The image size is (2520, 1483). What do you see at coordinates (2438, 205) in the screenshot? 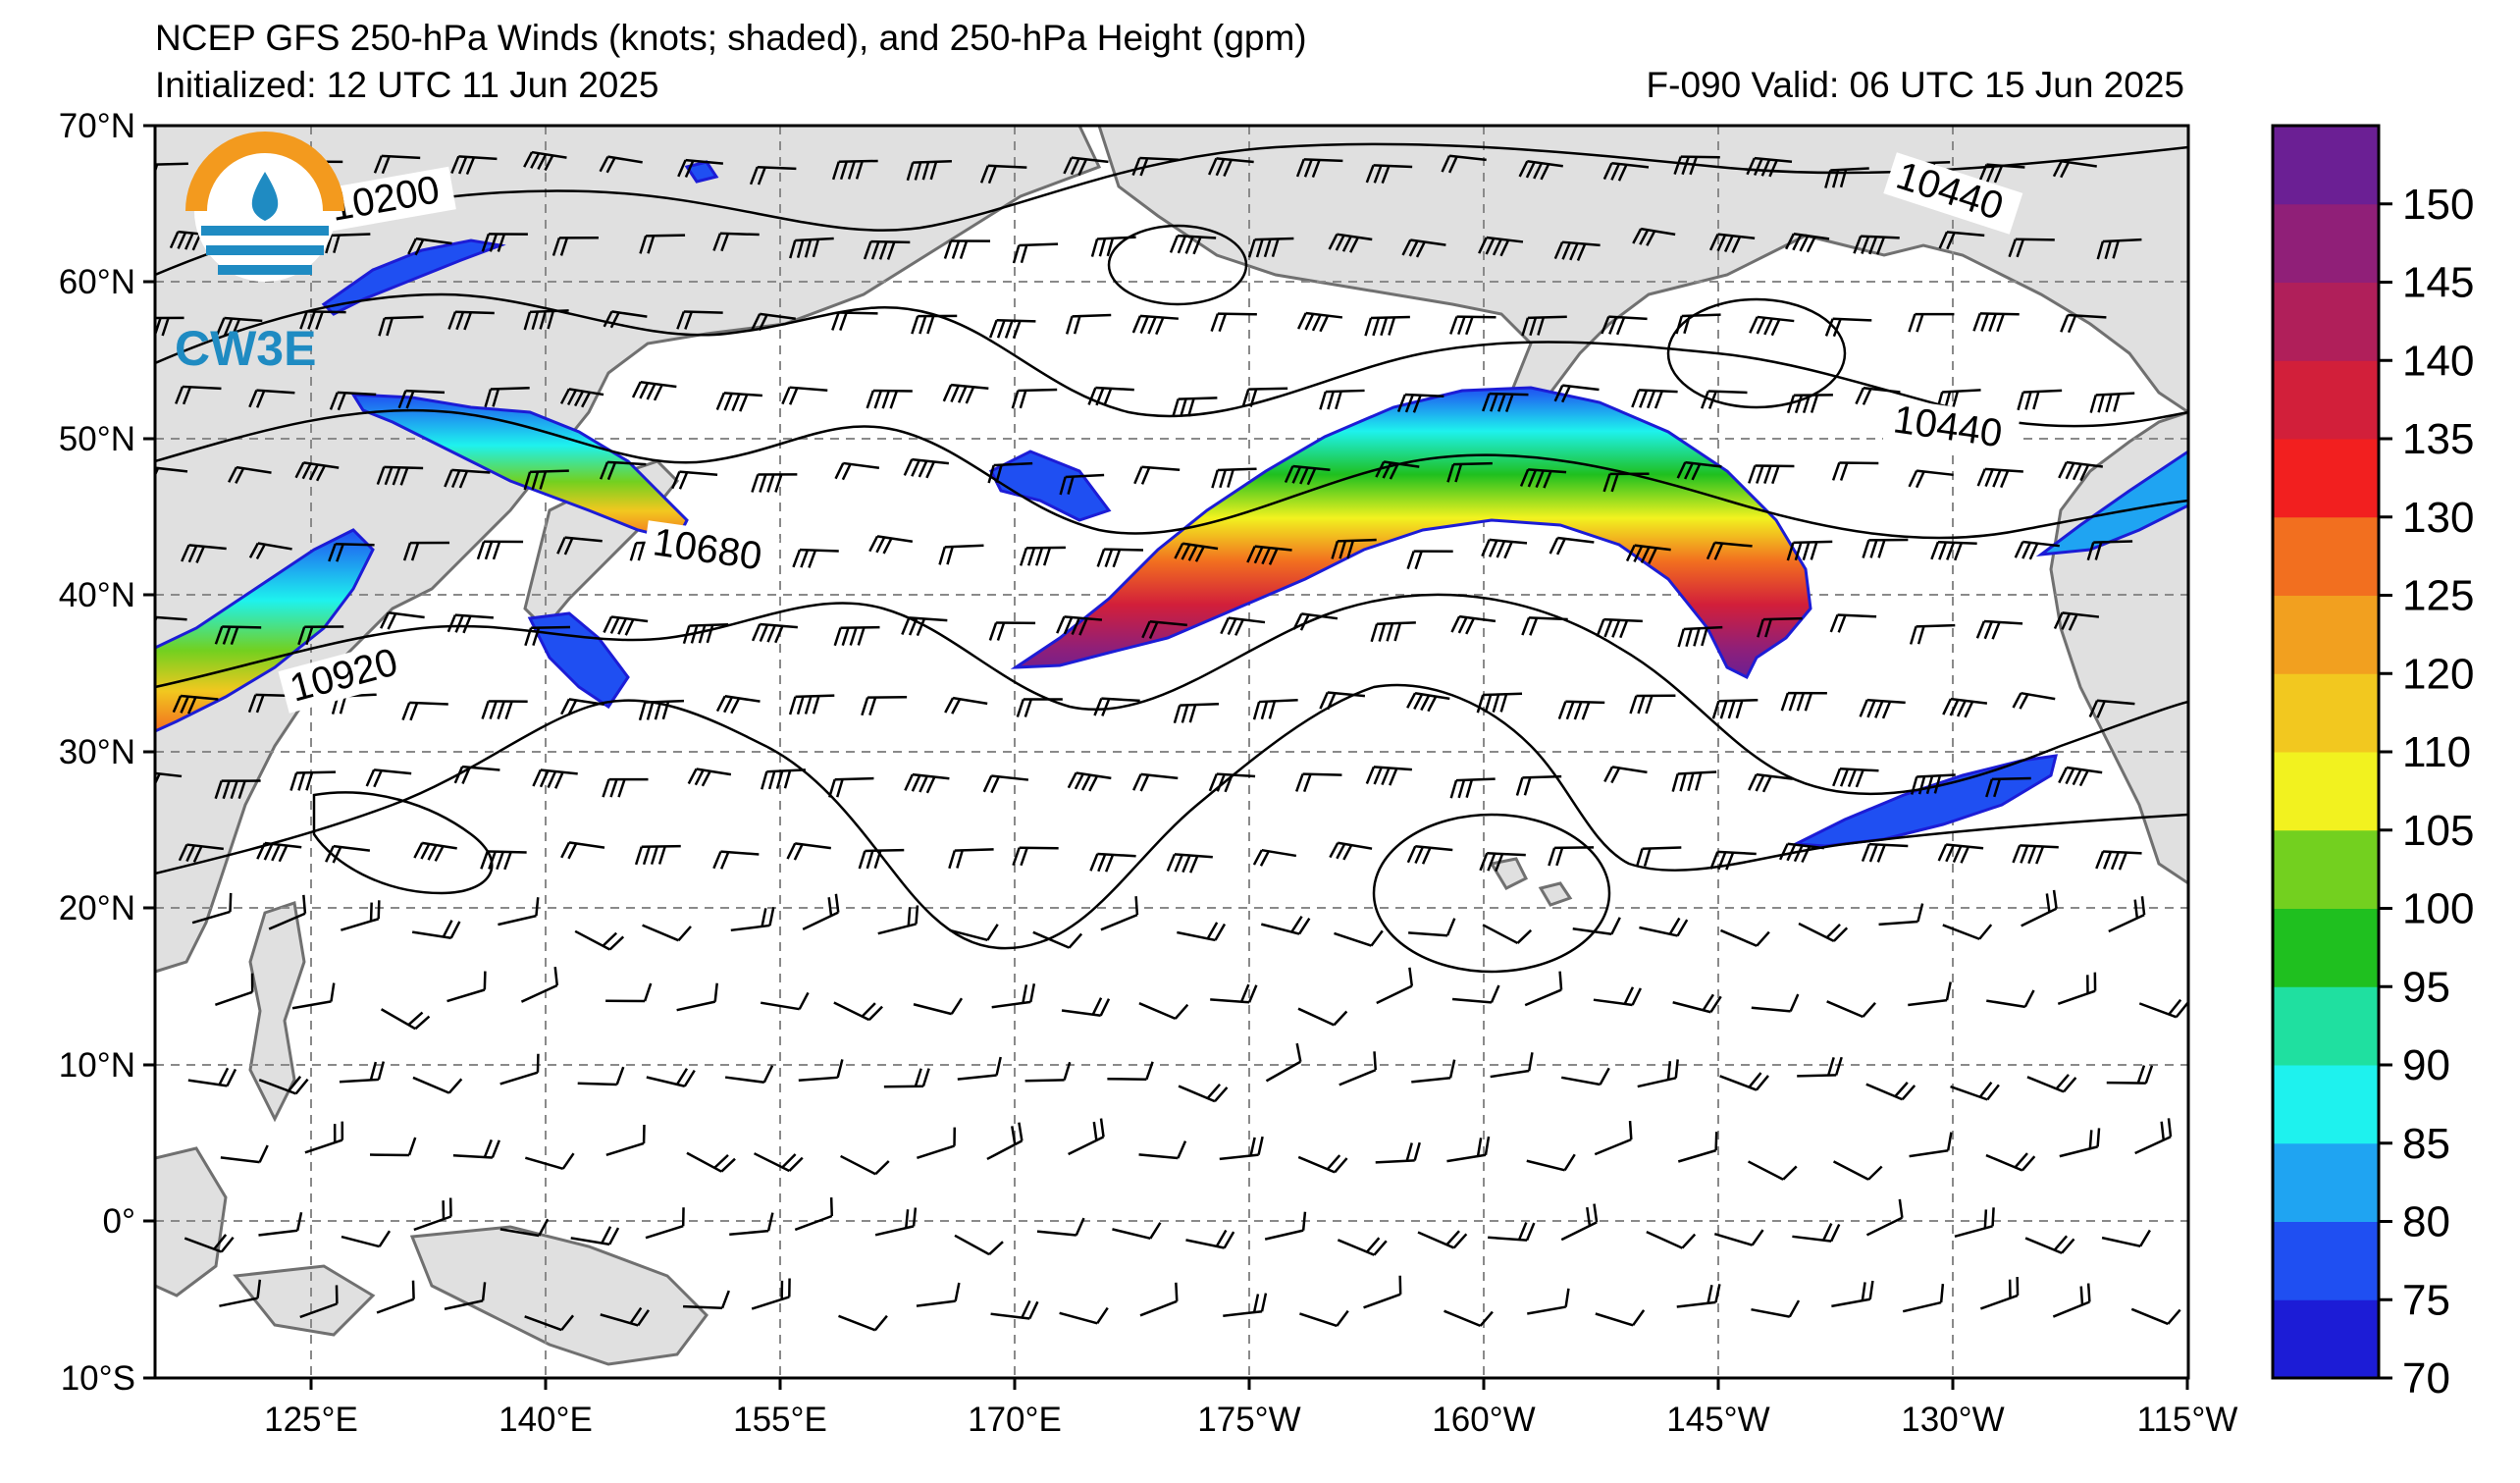
I see `colorbar-label-150: 150` at bounding box center [2438, 205].